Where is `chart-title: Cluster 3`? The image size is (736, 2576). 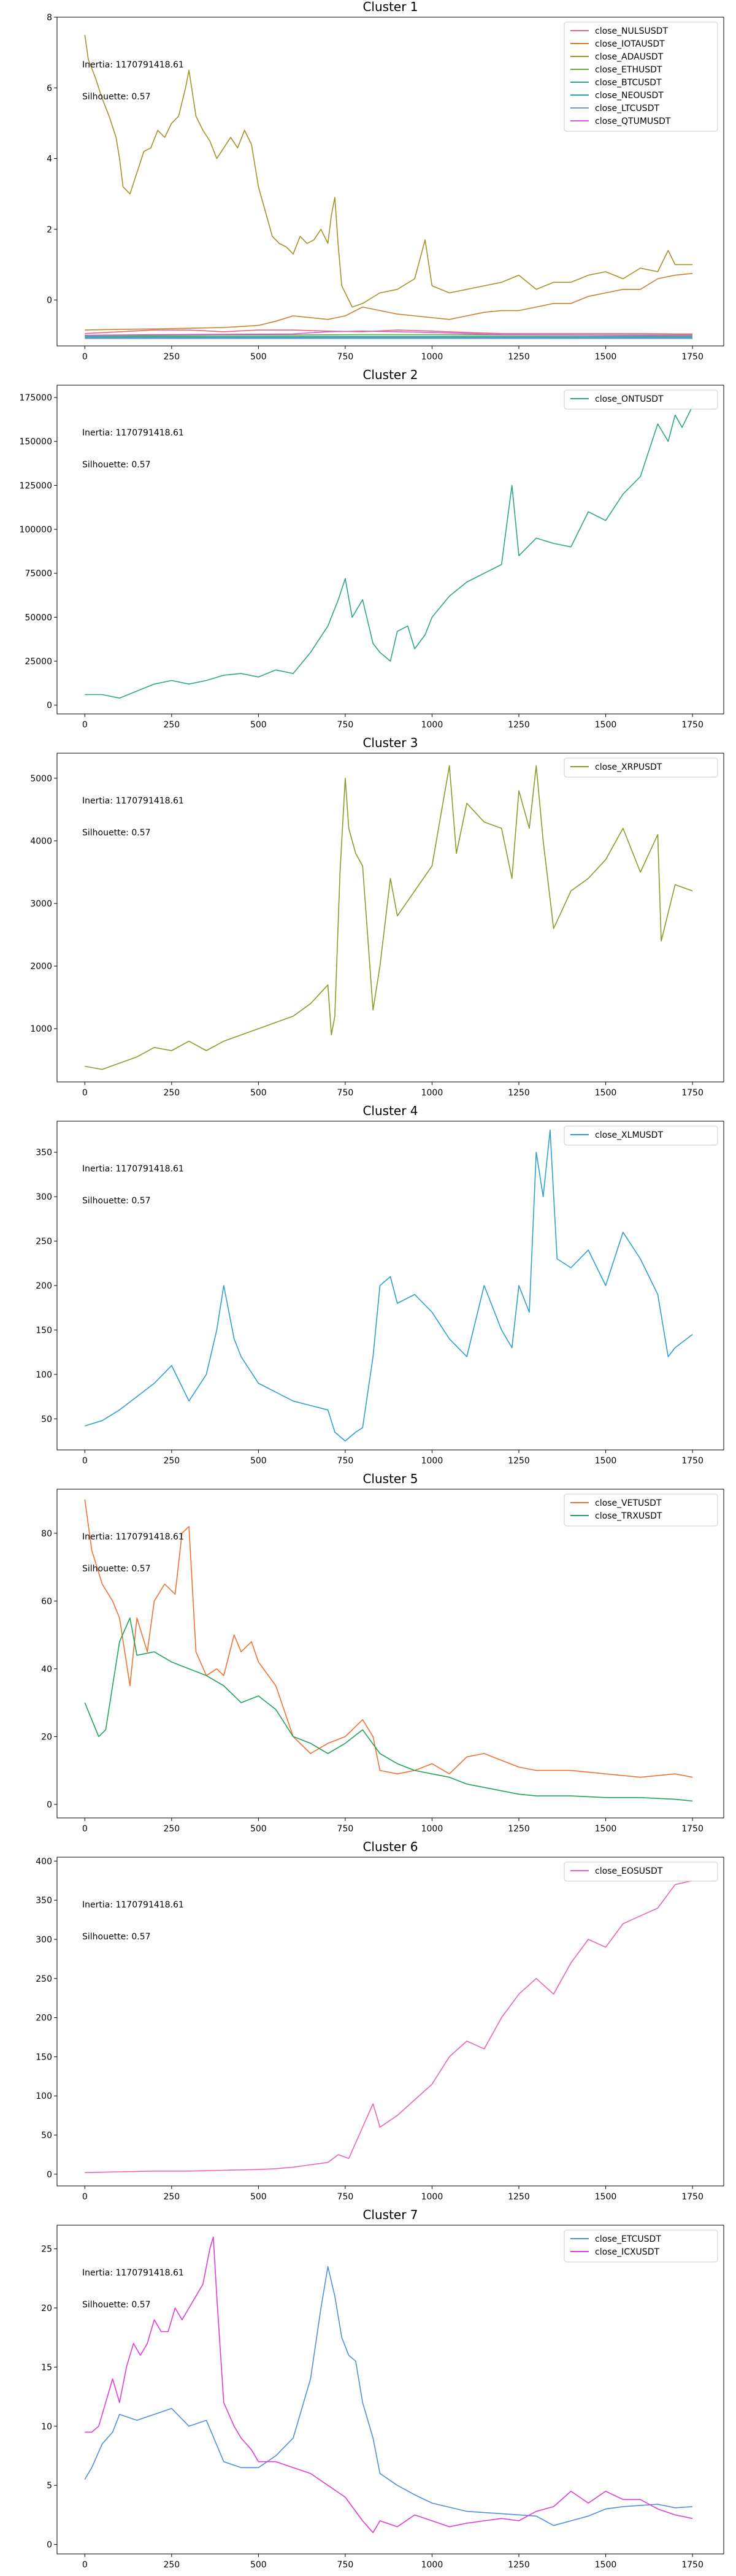 chart-title: Cluster 3 is located at coordinates (390, 743).